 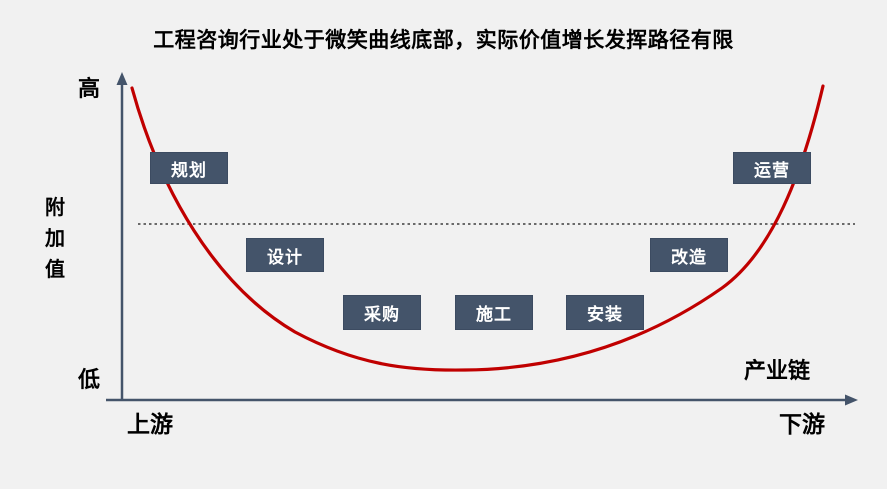 What do you see at coordinates (605, 312) in the screenshot?
I see `stage-box-installation: 安装` at bounding box center [605, 312].